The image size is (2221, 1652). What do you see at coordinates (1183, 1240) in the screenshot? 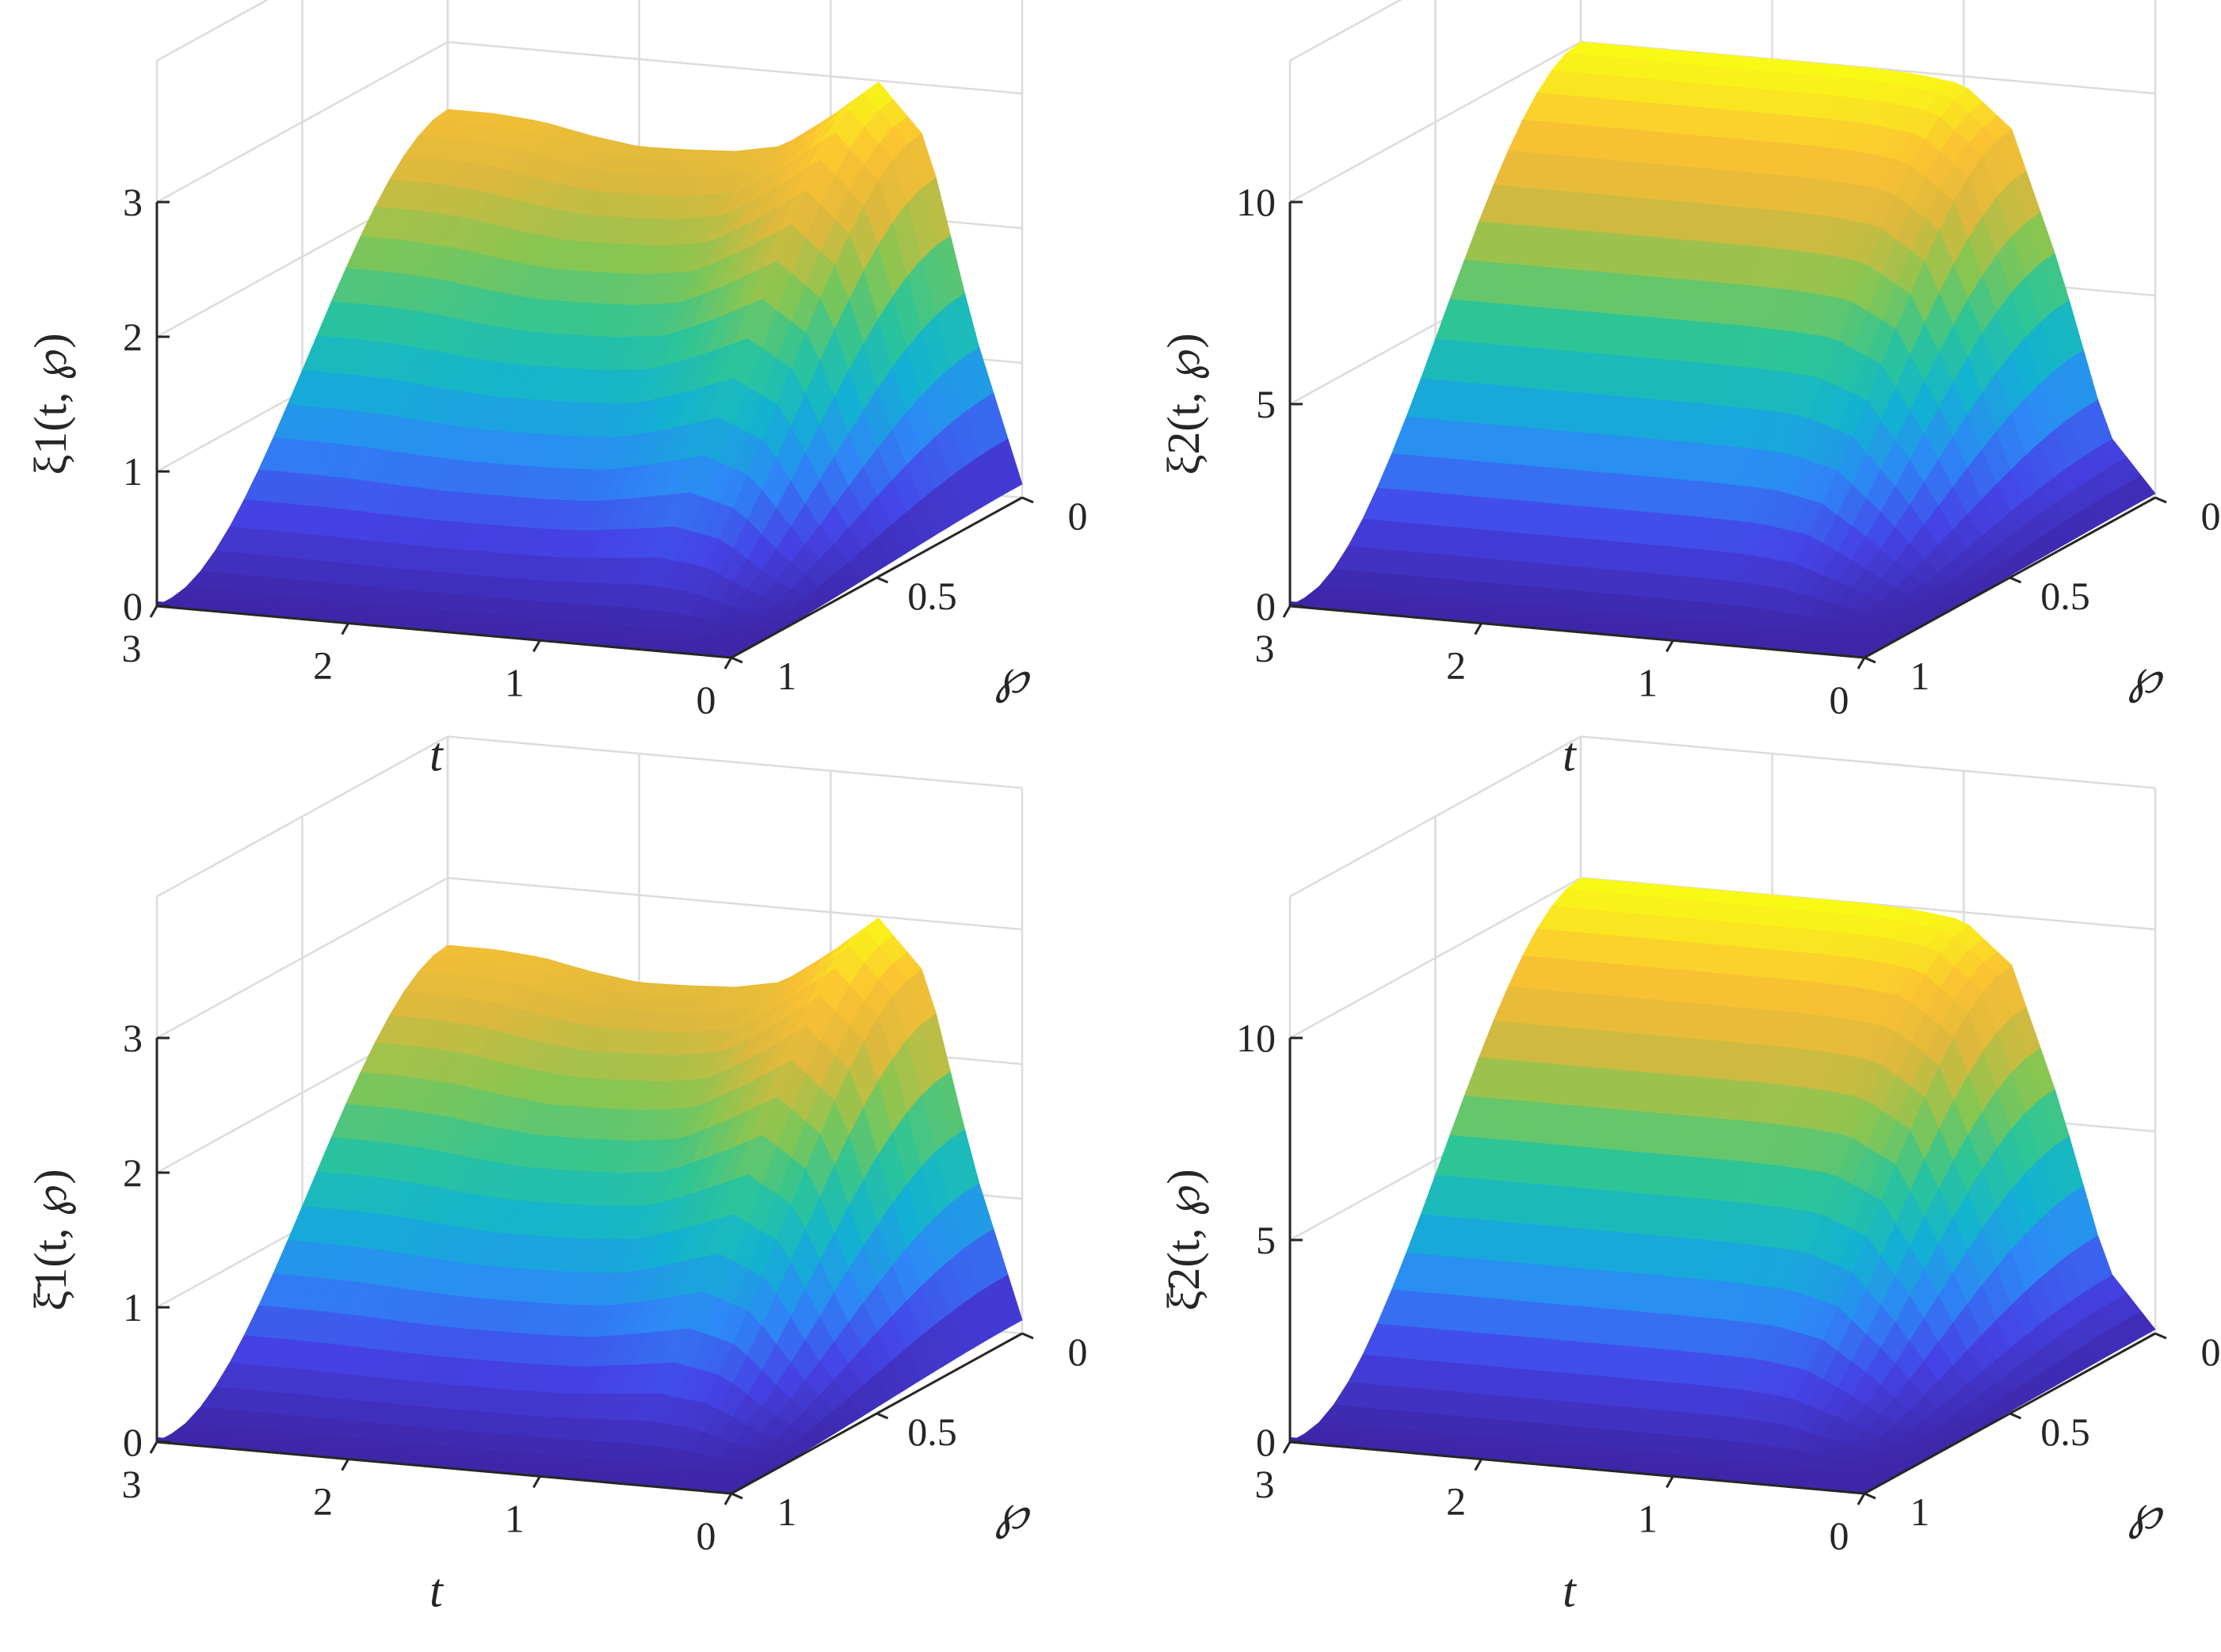
I see `z-axis-label: ξ̄2(t, ℘)` at bounding box center [1183, 1240].